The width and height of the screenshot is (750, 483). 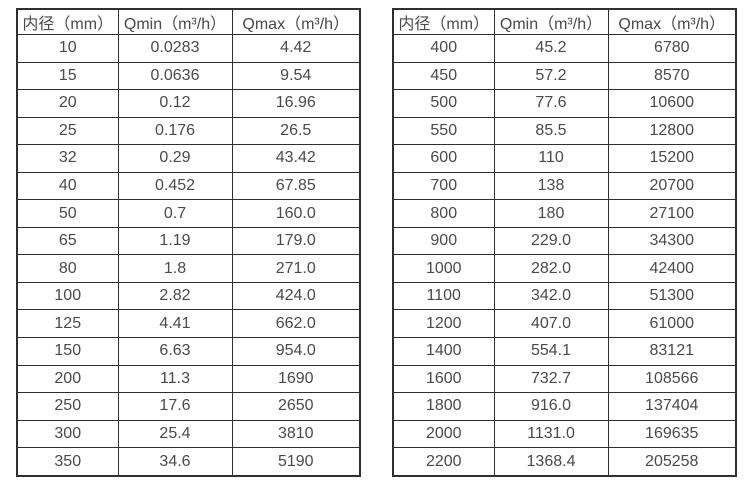 I want to click on cell-qmin: 0.7, so click(x=175, y=213).